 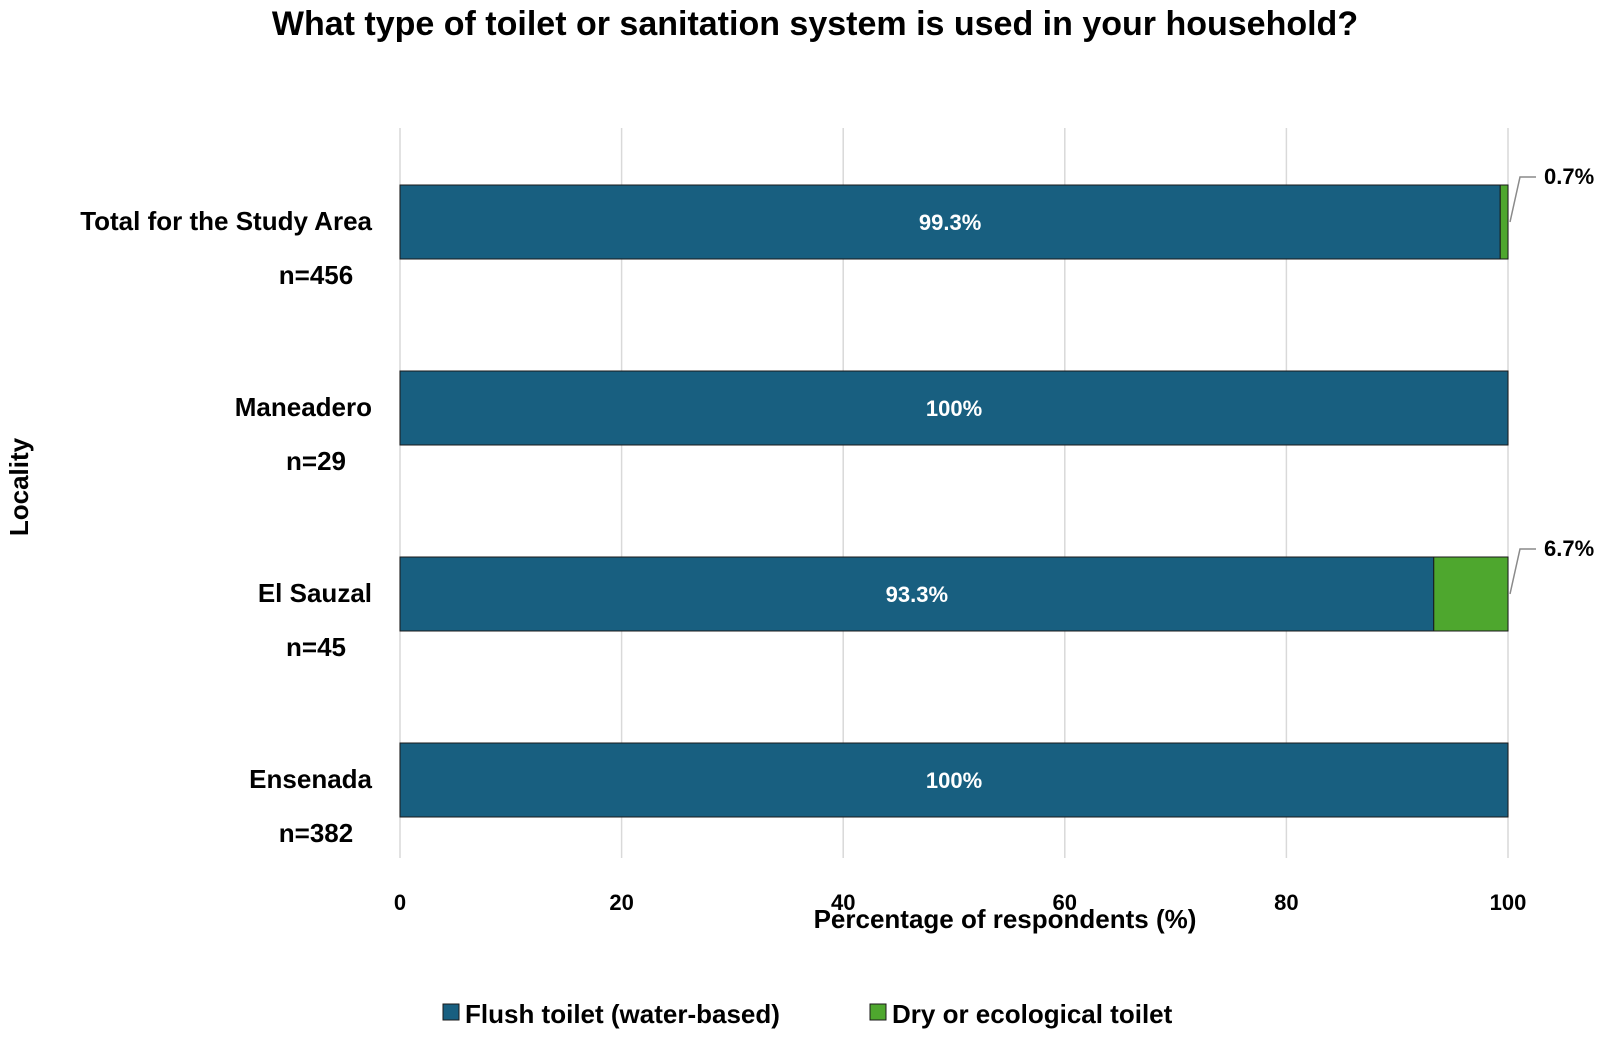 I want to click on x-tick-label: 40, so click(x=843, y=902).